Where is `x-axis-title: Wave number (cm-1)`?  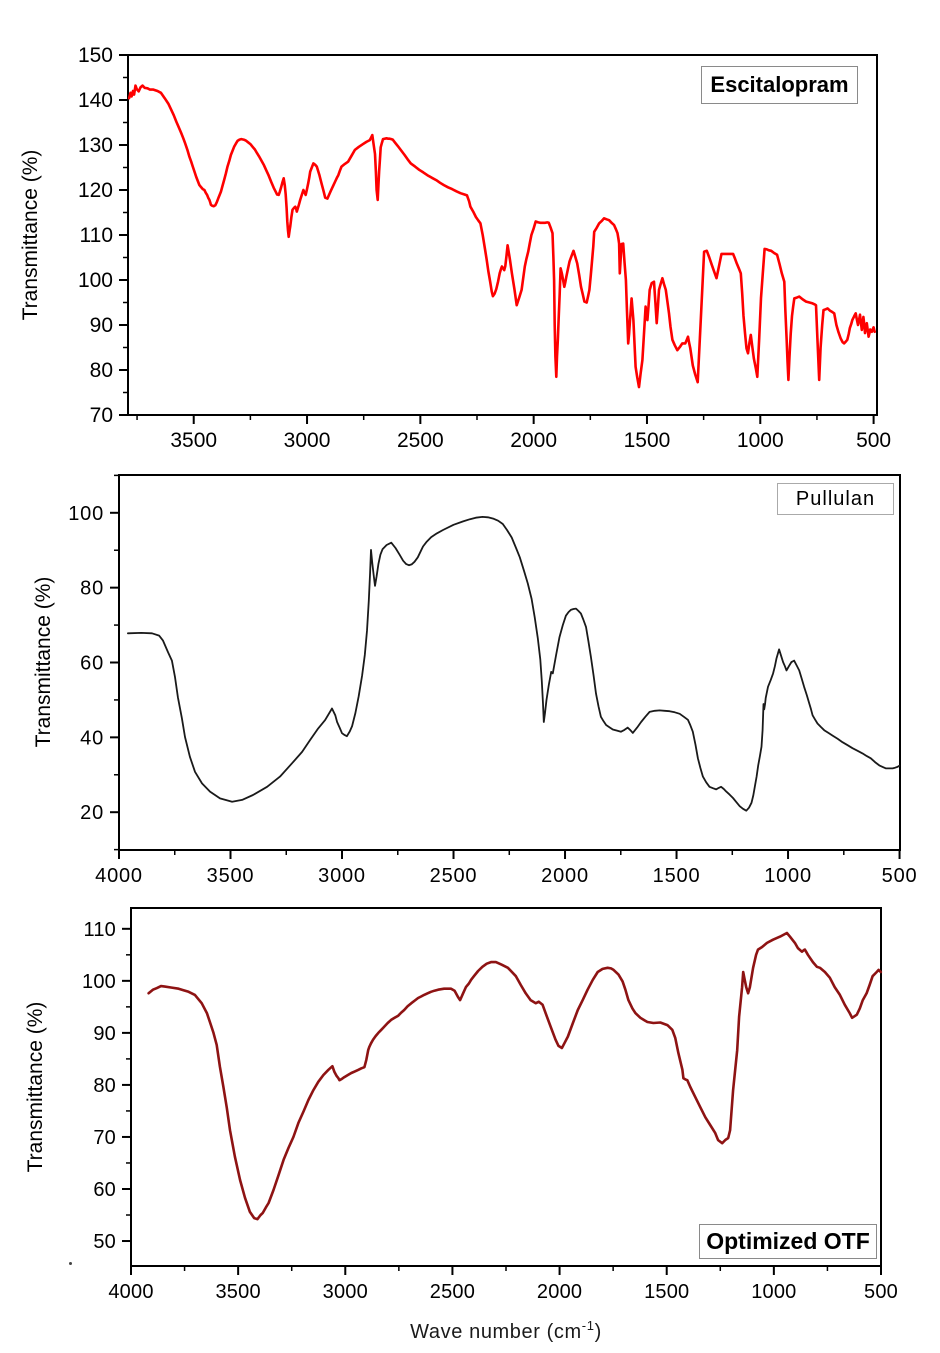
x-axis-title: Wave number (cm-1) is located at coordinates (506, 1331).